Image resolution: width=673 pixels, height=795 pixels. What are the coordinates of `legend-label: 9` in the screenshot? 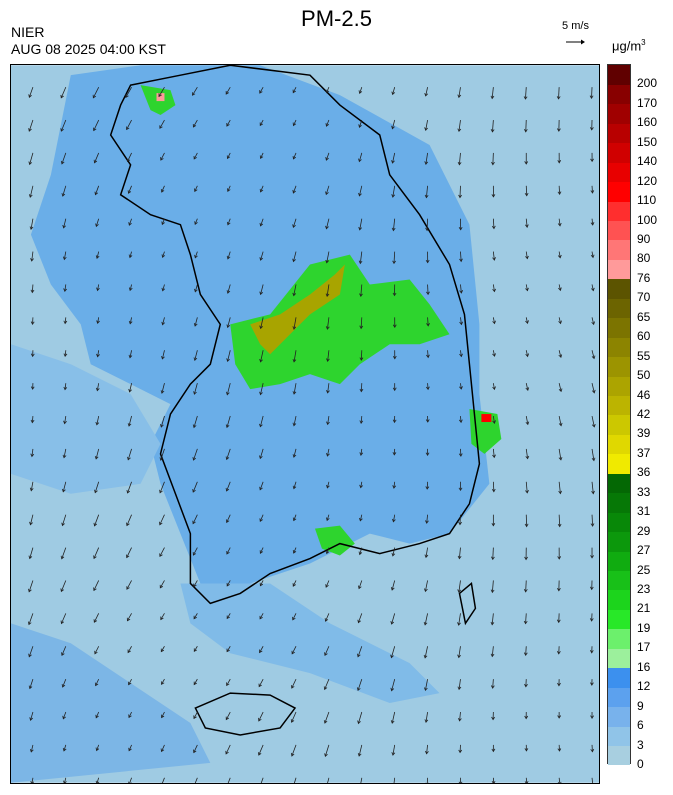 It's located at (640, 705).